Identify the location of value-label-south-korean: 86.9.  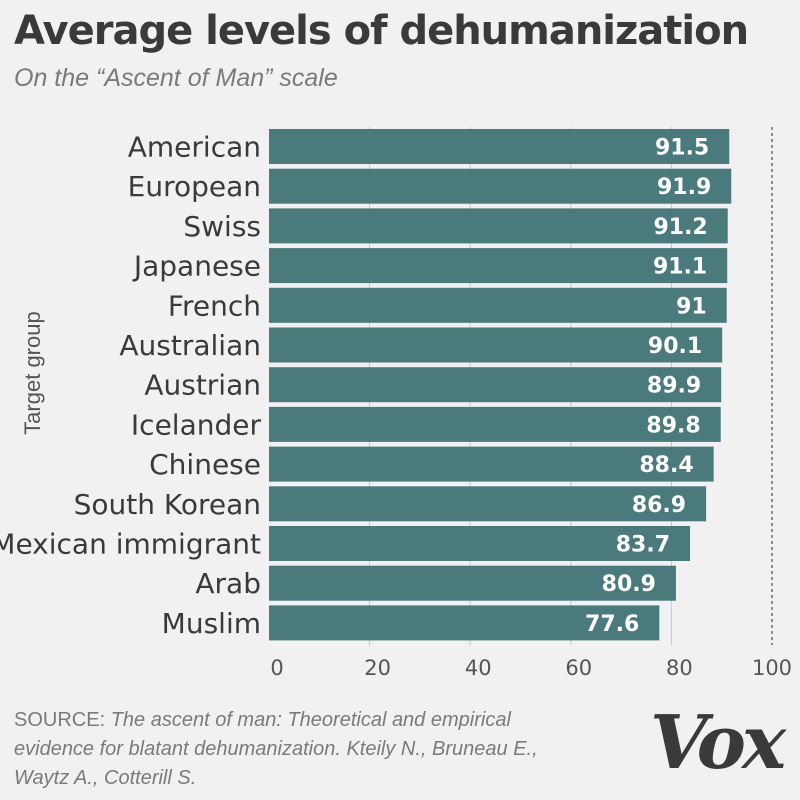
(659, 505).